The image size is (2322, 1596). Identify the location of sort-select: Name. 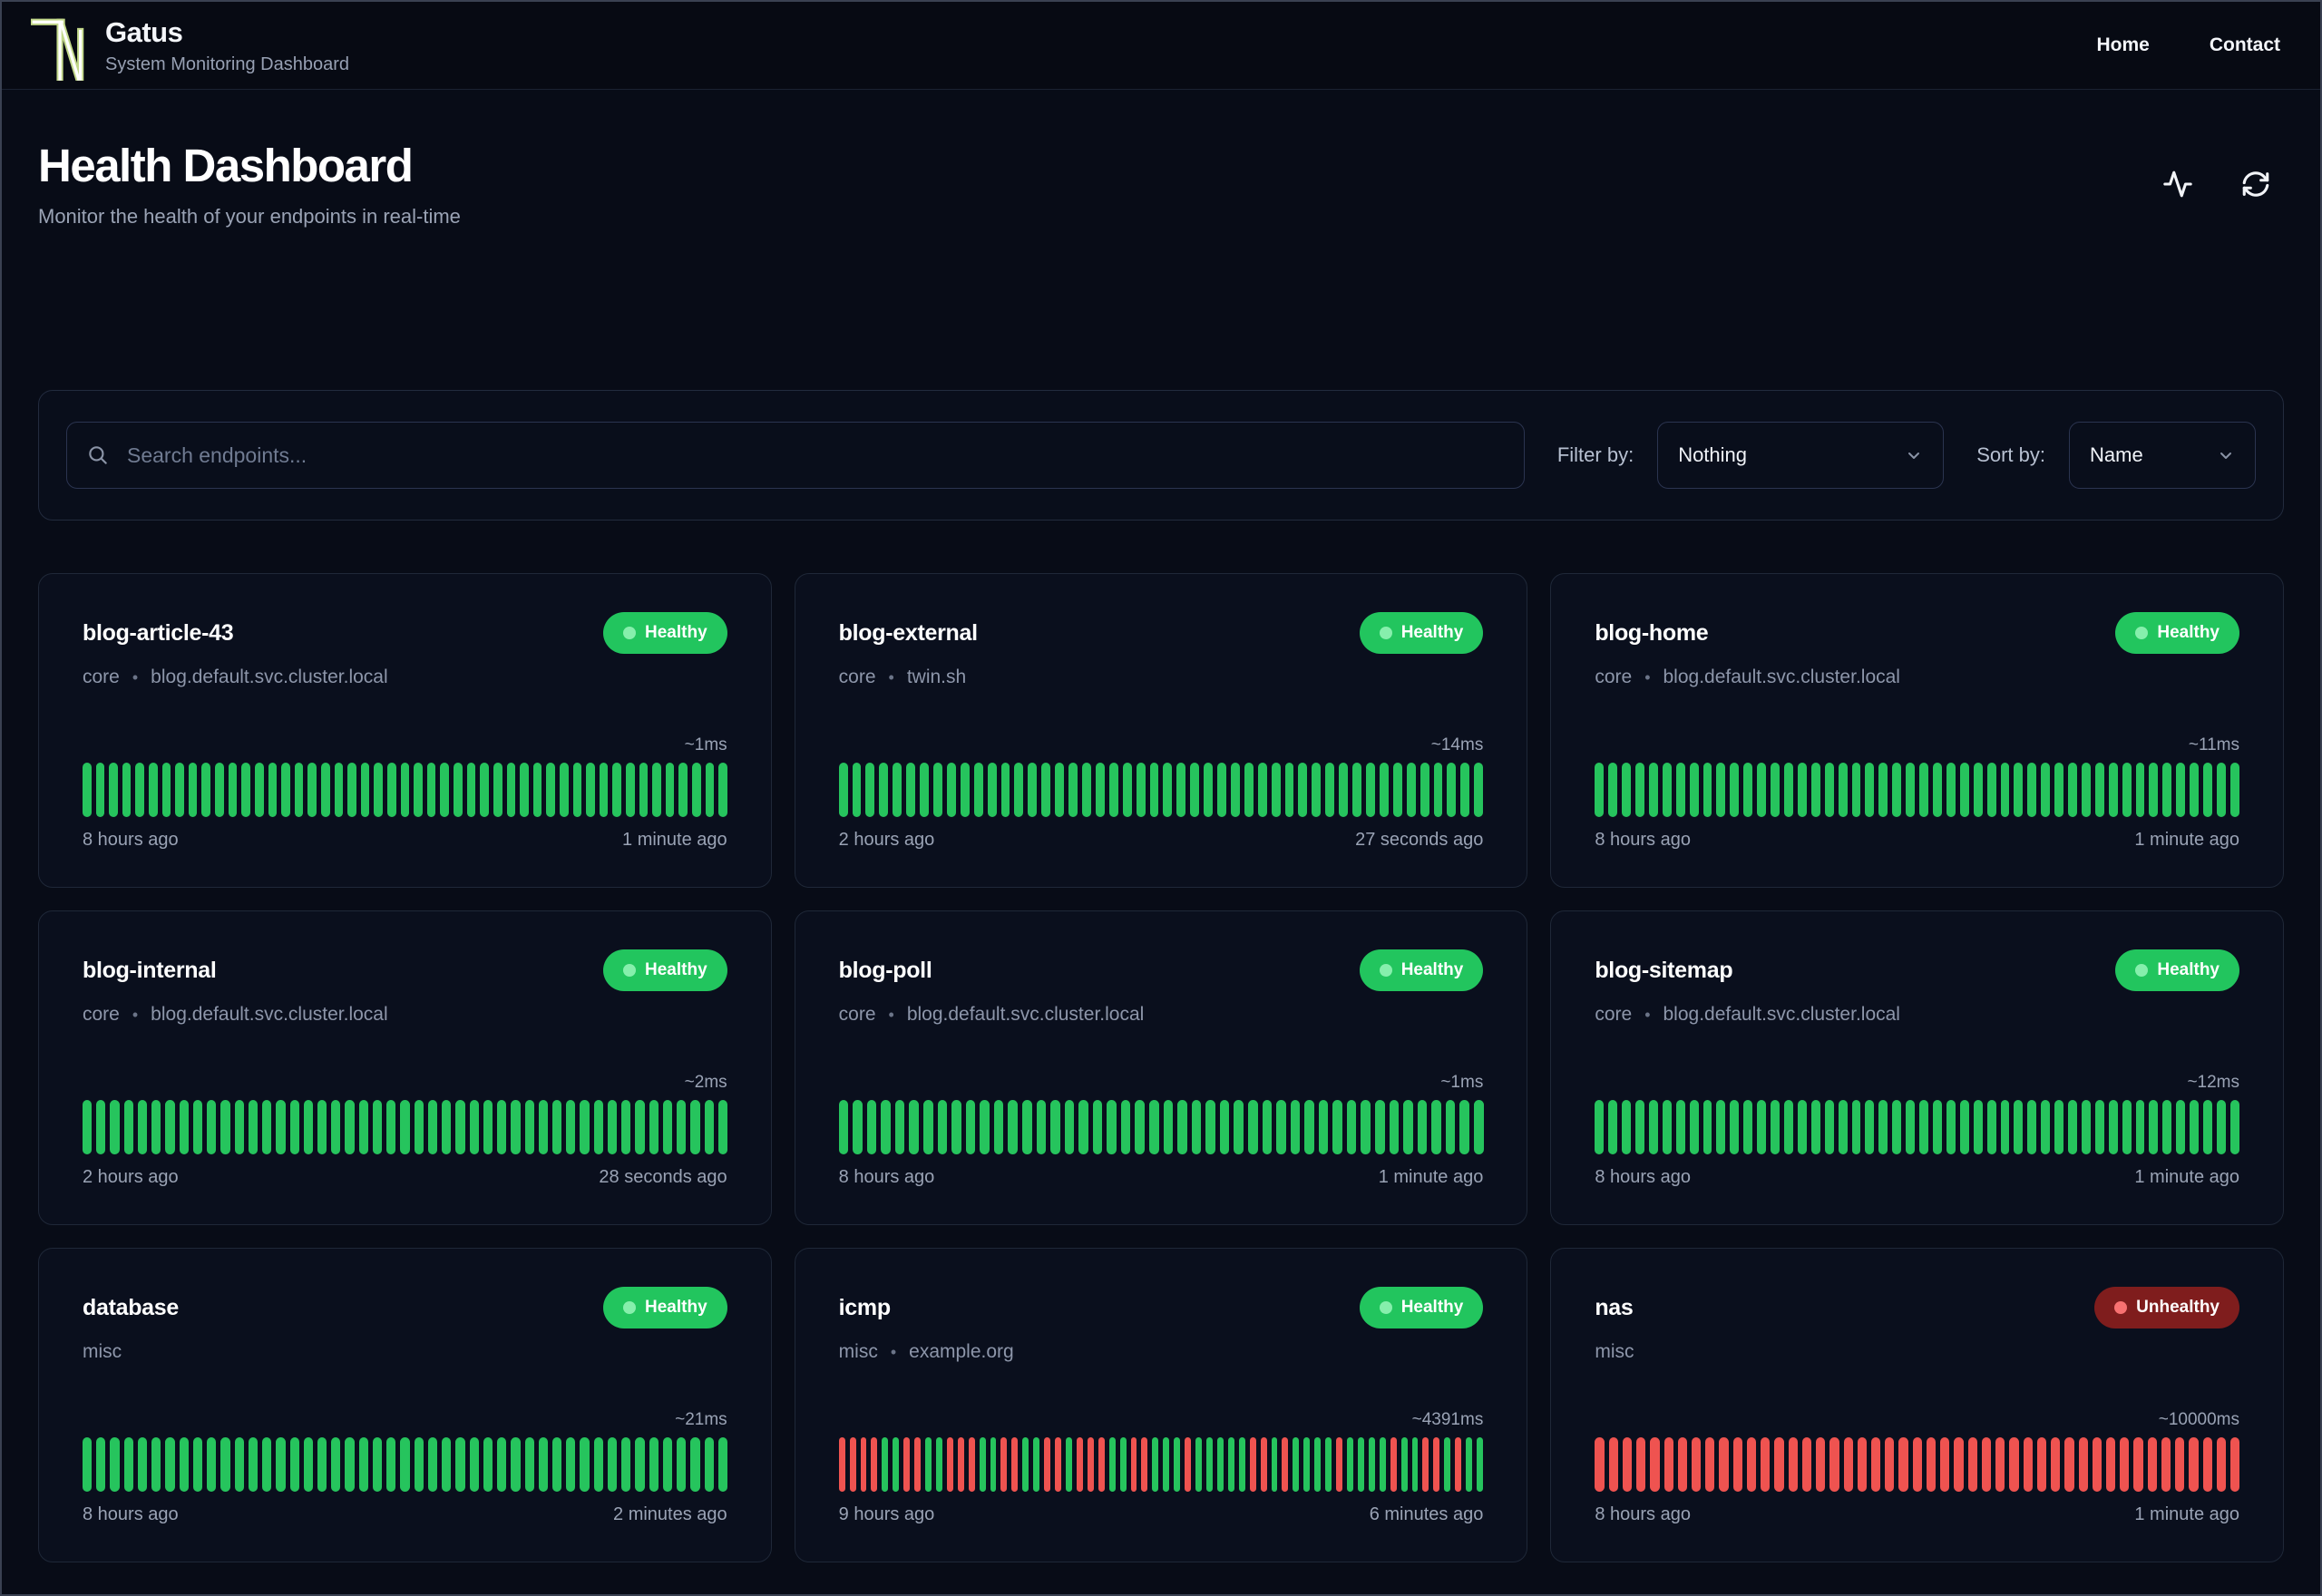
(2162, 455).